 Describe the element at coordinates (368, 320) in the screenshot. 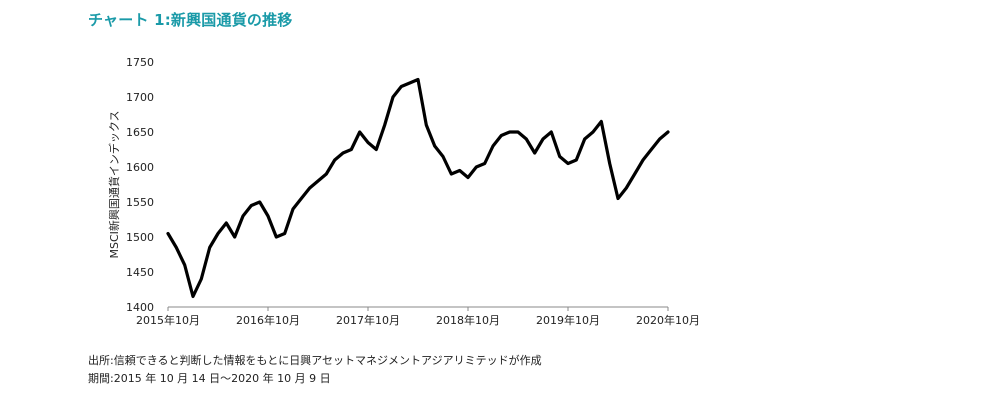

I see `x-tick-label: 2017年10月` at that location.